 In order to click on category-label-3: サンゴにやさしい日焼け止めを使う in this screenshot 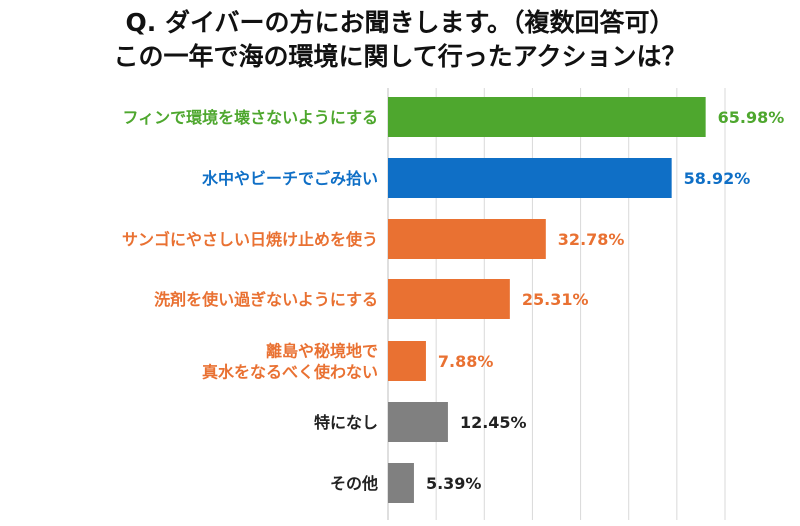, I will do `click(250, 239)`.